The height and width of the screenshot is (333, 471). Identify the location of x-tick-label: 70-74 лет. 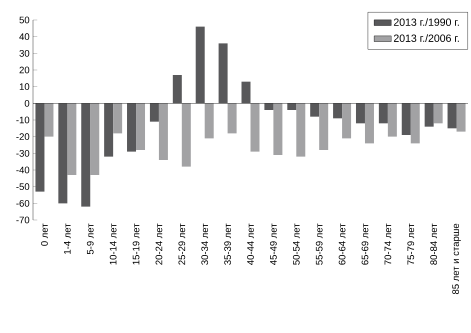
(388, 244).